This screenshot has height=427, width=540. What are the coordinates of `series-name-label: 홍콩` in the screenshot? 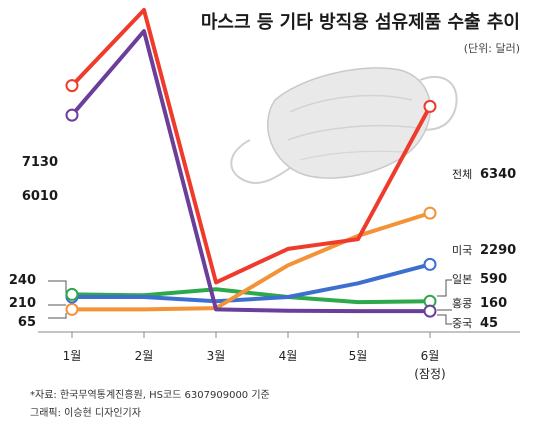 It's located at (462, 303).